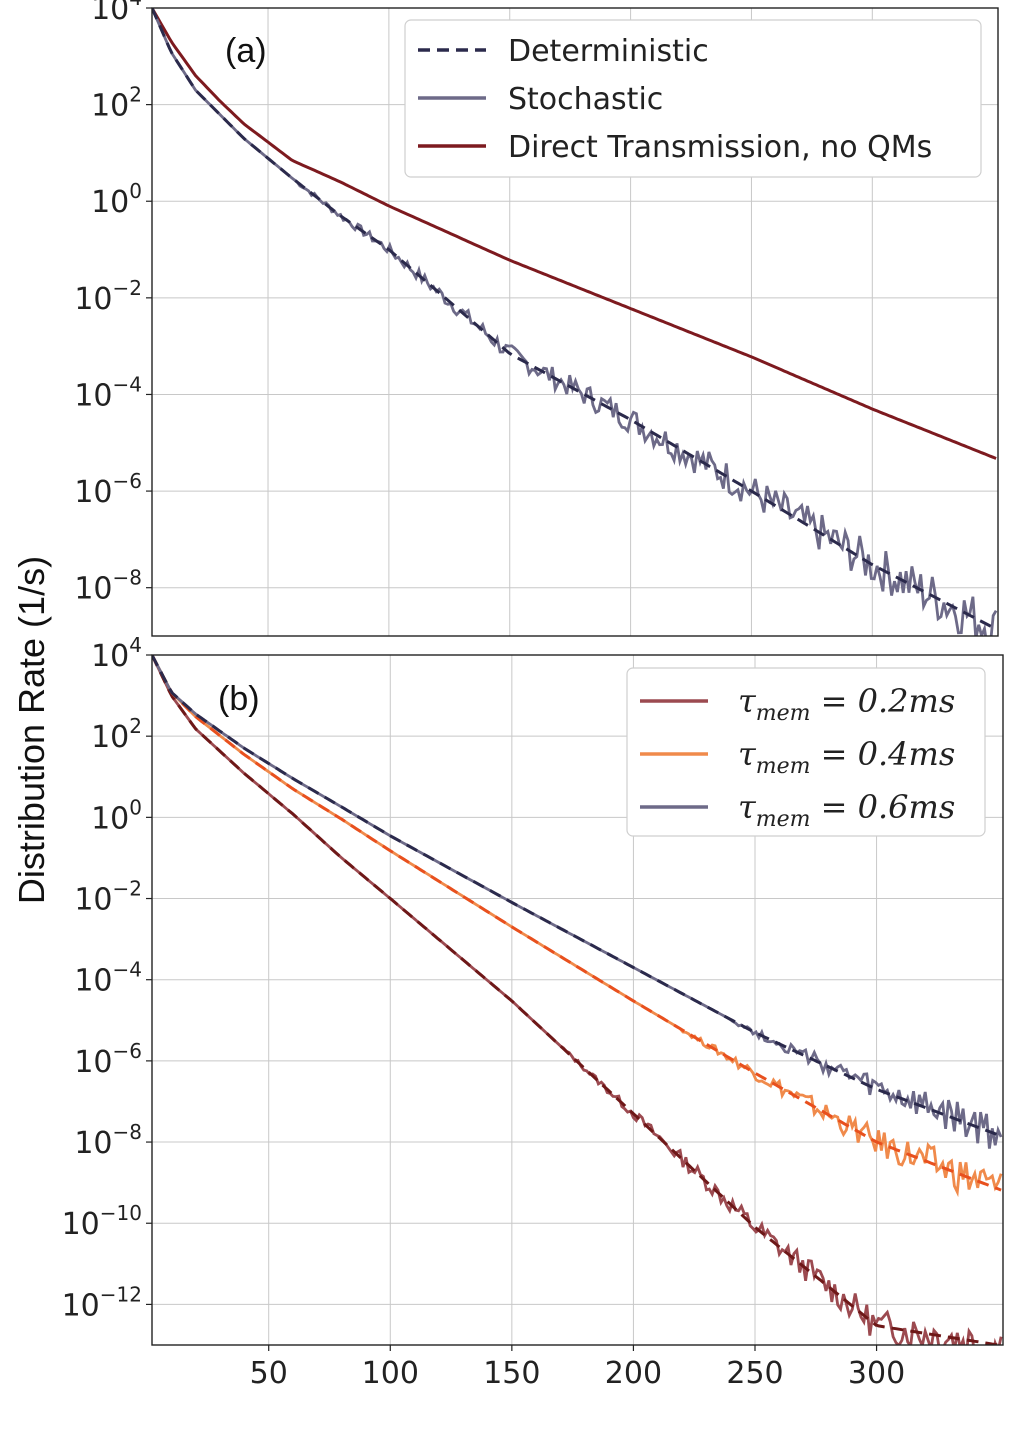 This screenshot has height=1445, width=1013. I want to click on x-axis: 50 100 150 200 250 300, so click(577, 1368).